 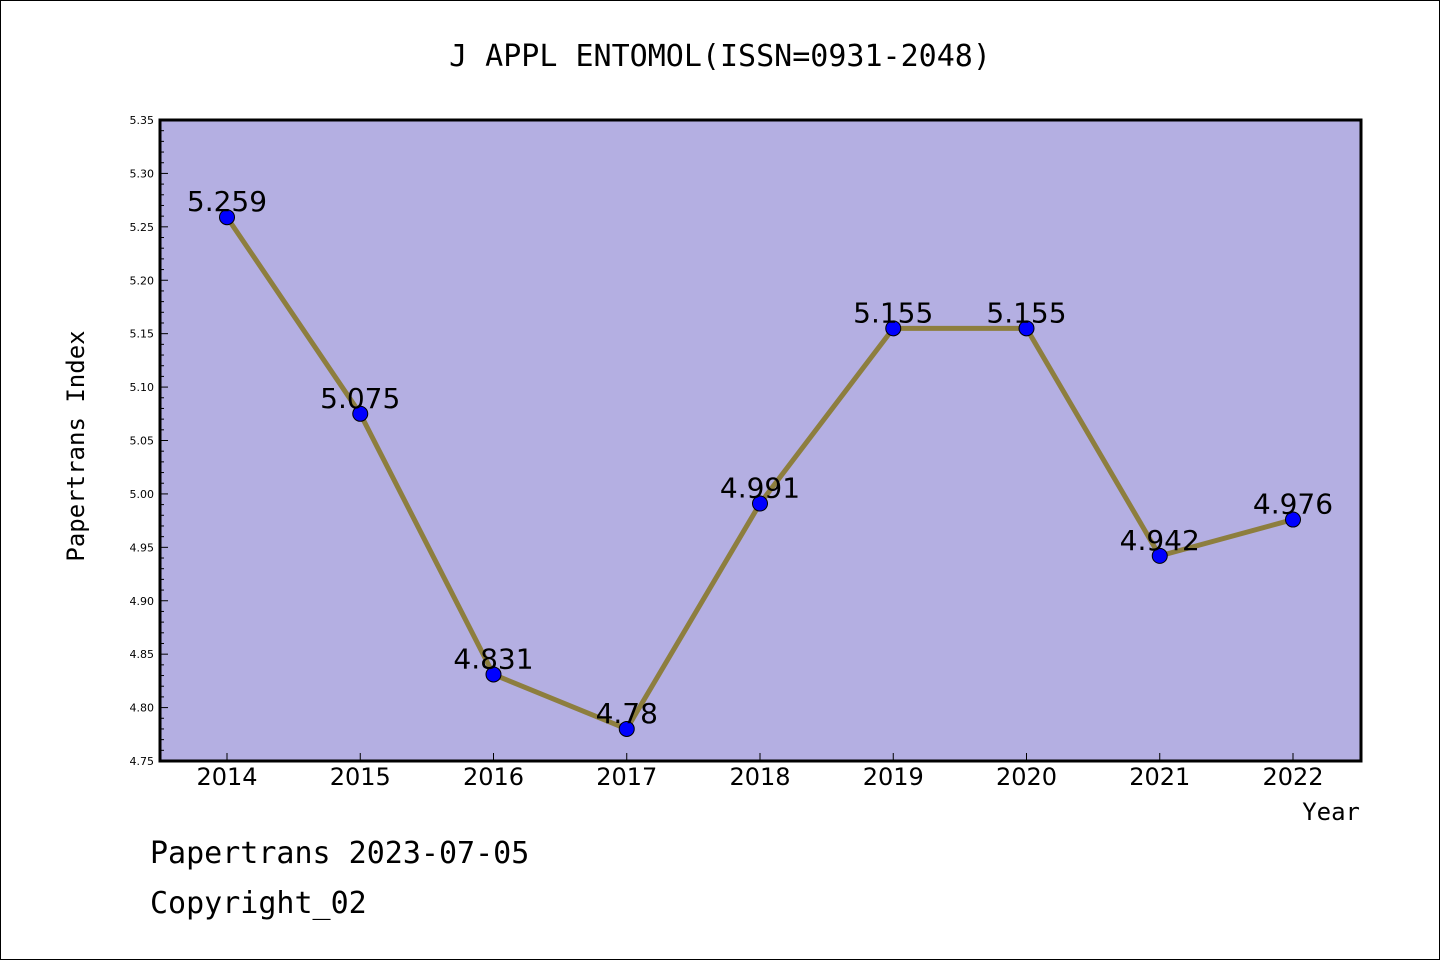 I want to click on x-tick-label: 2016, so click(x=493, y=777).